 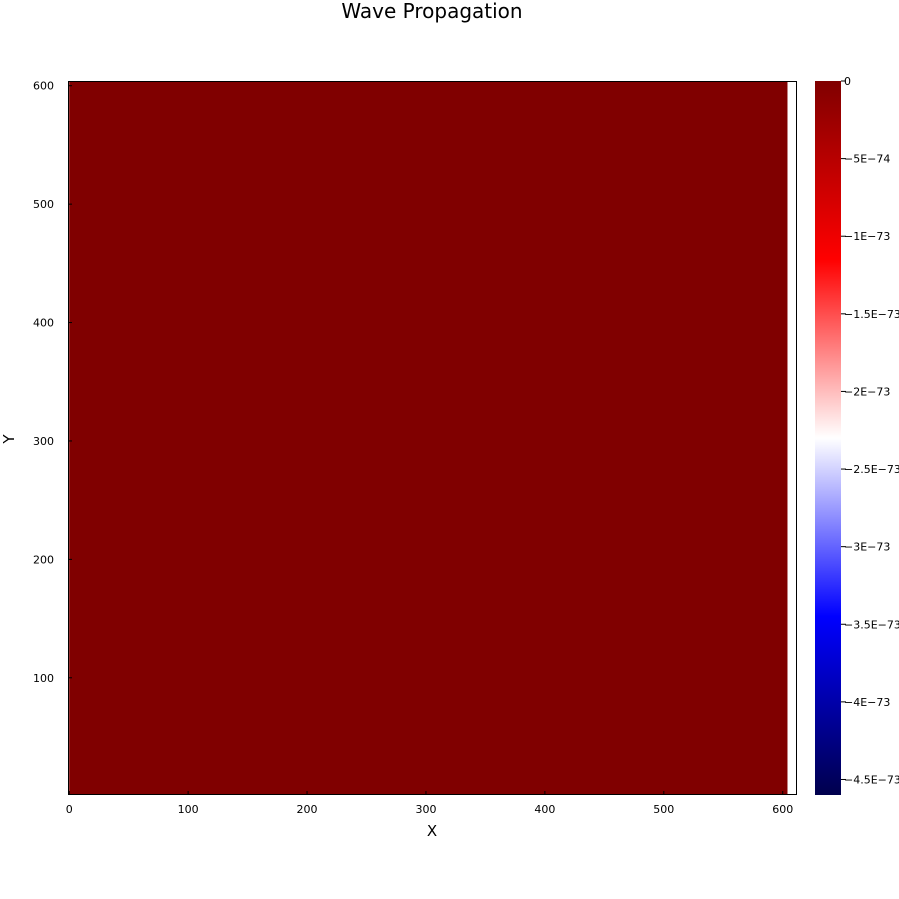 I want to click on y-tick-label: 300, so click(x=43, y=441).